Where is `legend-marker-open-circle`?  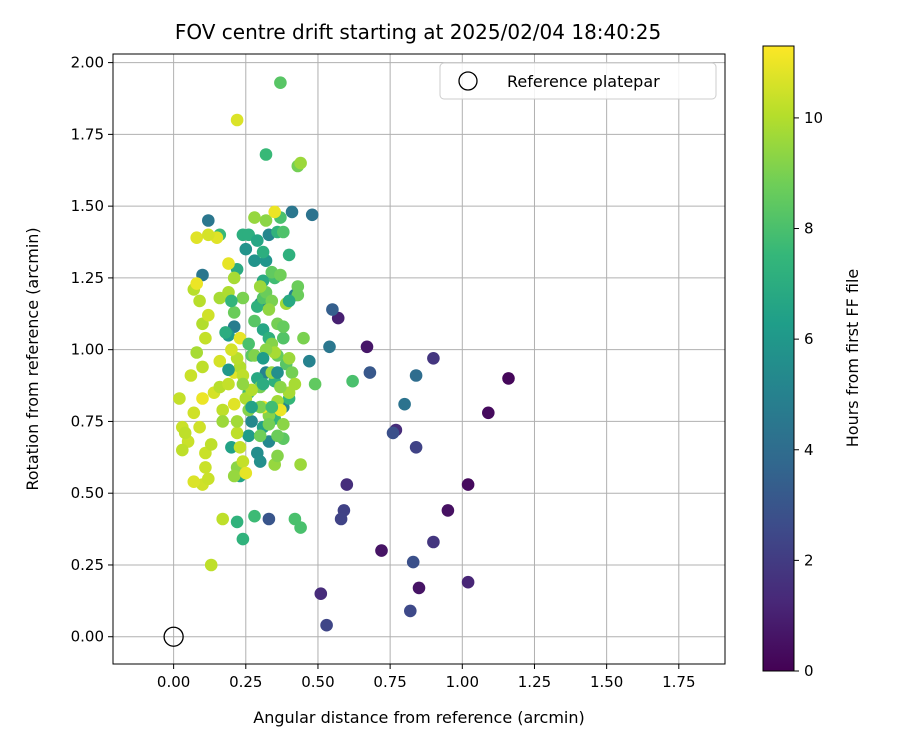
legend-marker-open-circle is located at coordinates (468, 81).